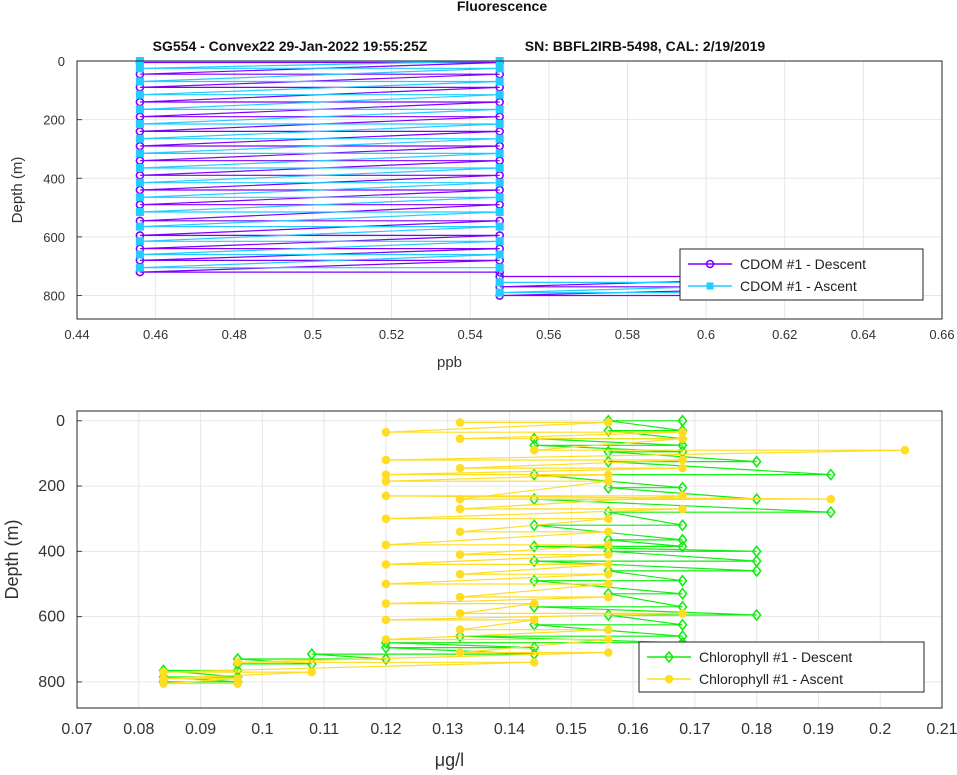  What do you see at coordinates (941, 729) in the screenshot?
I see `x-tick-label: 0.21` at bounding box center [941, 729].